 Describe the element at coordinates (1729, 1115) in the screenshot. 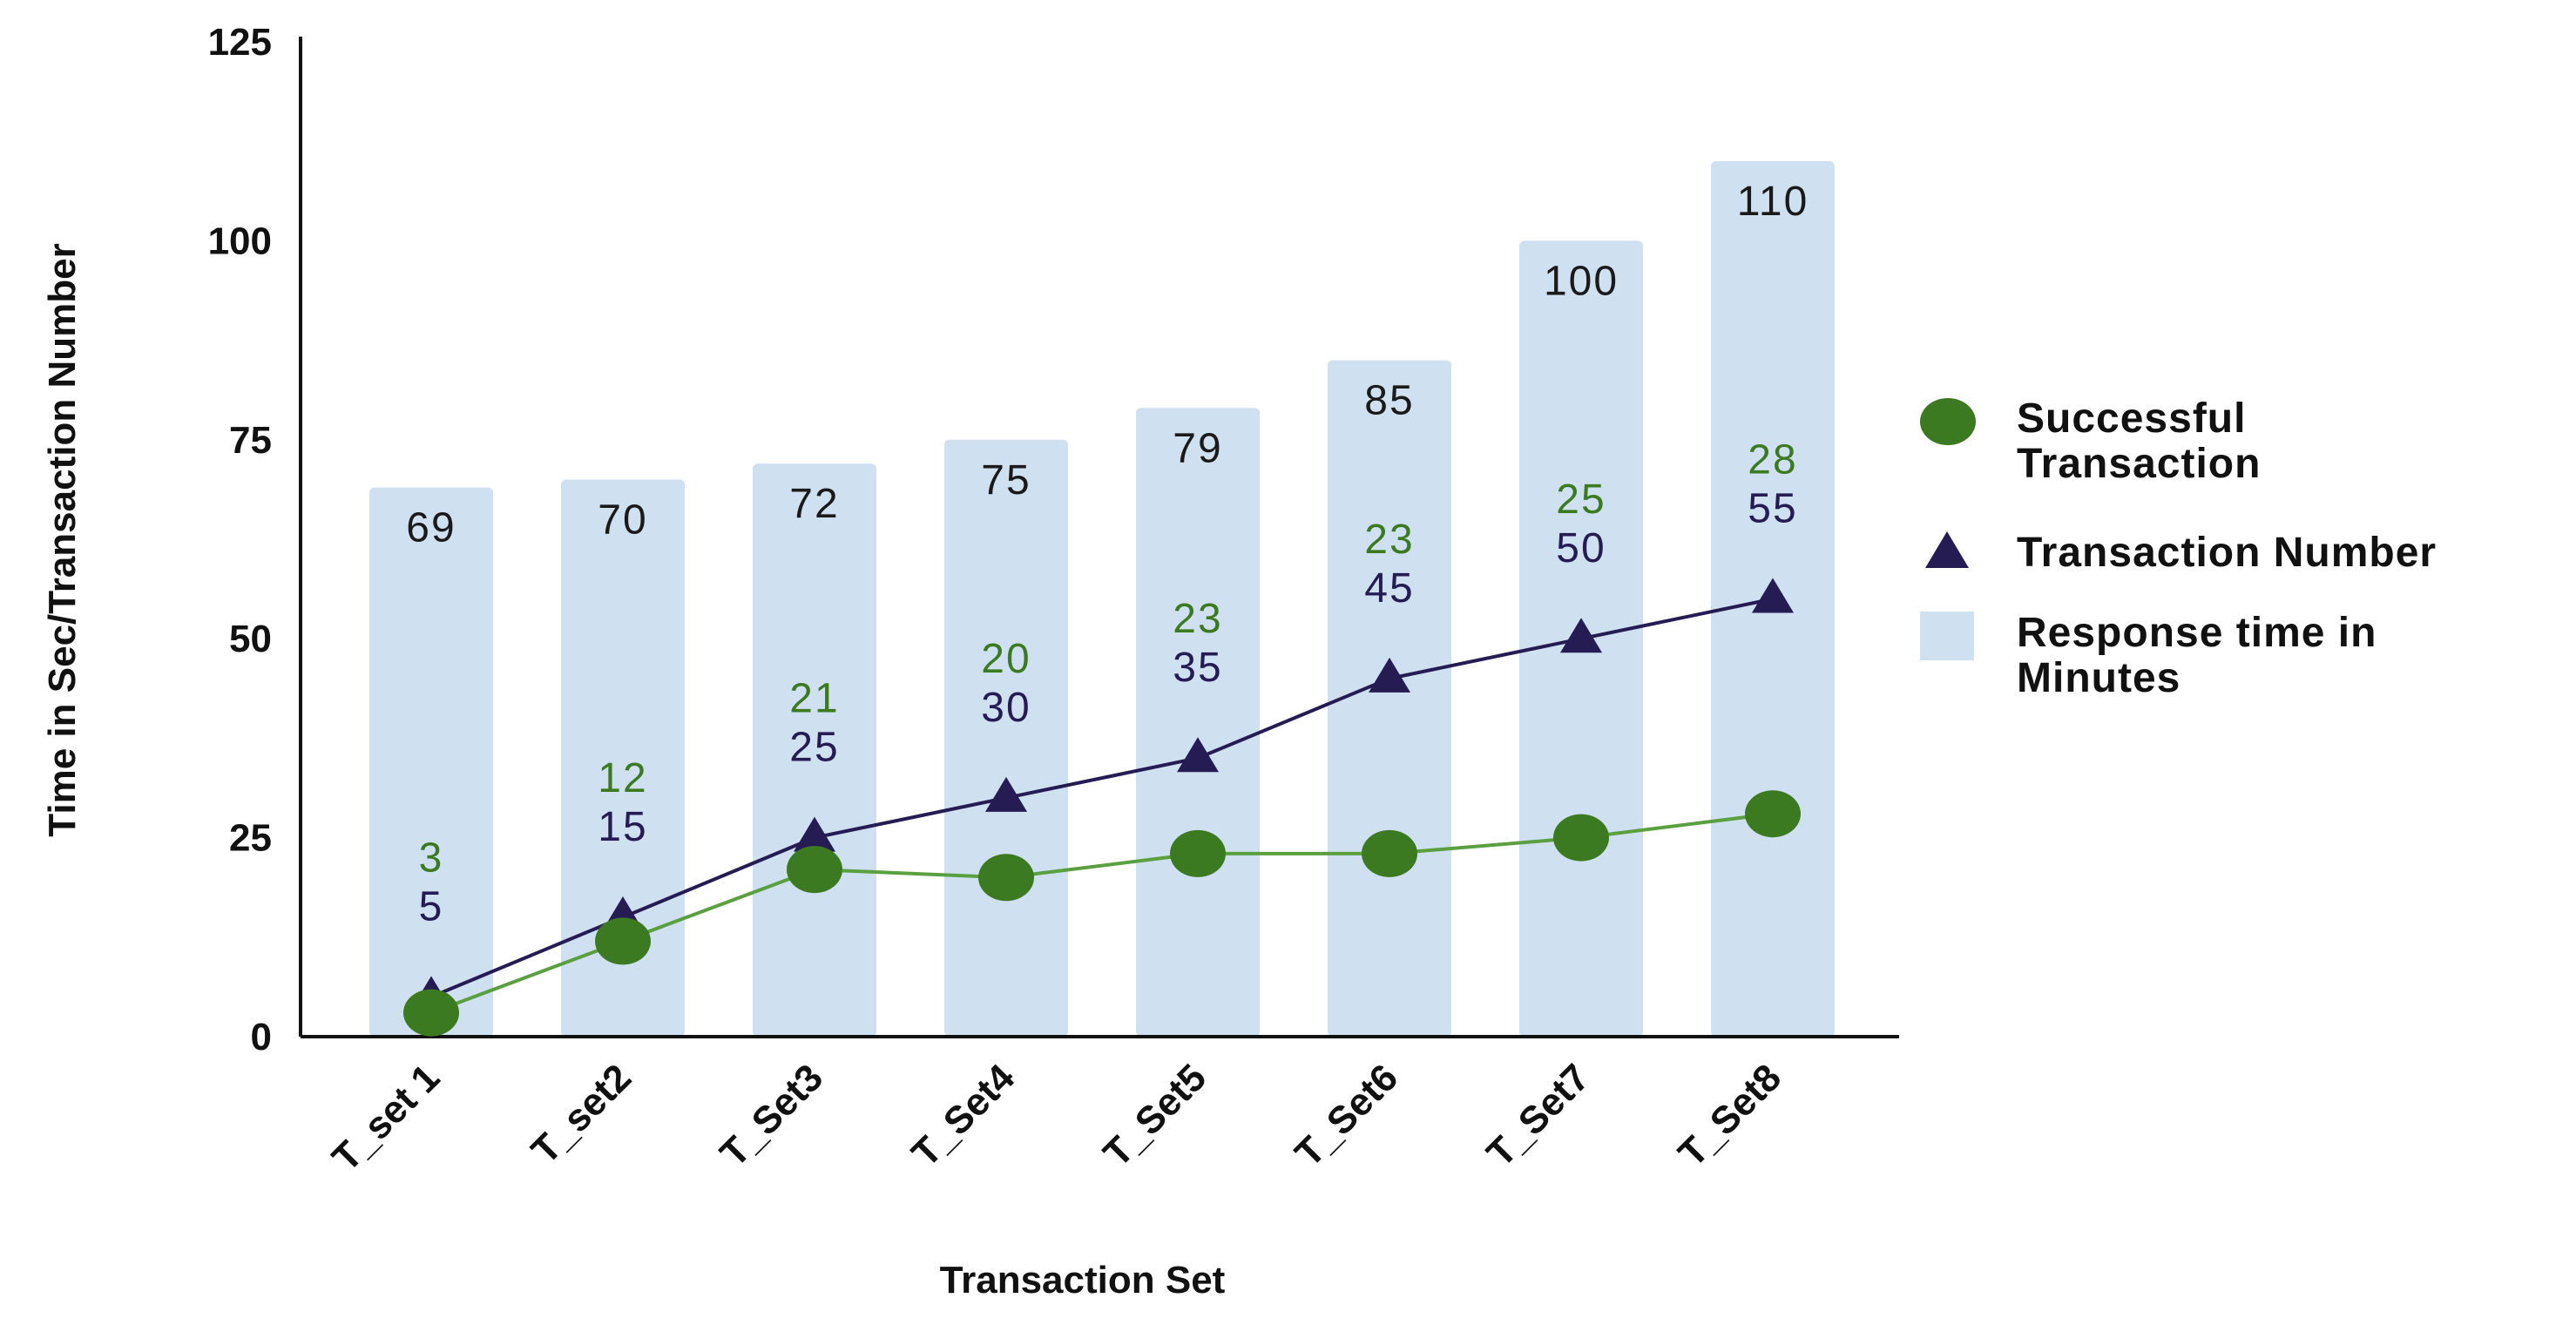

I see `x-tick-label-8: T_Set8` at that location.